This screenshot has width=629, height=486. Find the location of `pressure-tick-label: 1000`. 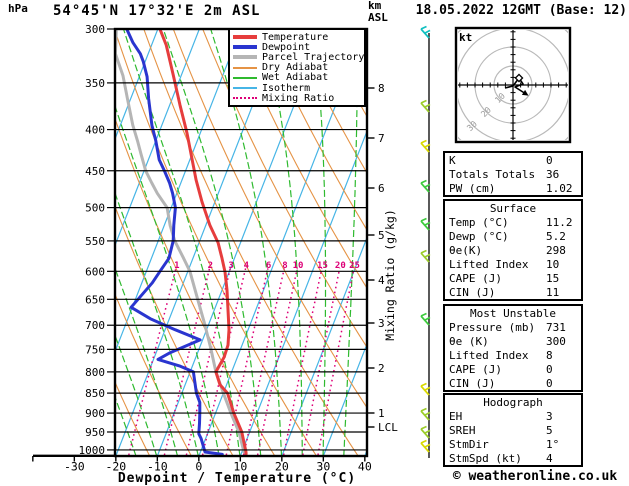

pressure-tick-label: 1000 is located at coordinates (92, 450).